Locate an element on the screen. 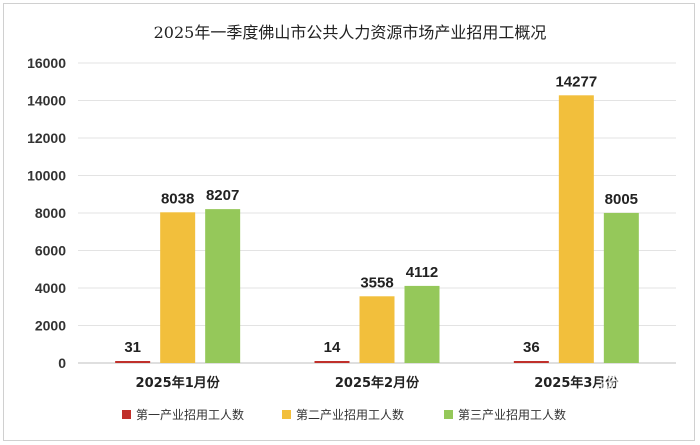 This screenshot has width=700, height=445. y-tick-label: 14000 is located at coordinates (46, 101).